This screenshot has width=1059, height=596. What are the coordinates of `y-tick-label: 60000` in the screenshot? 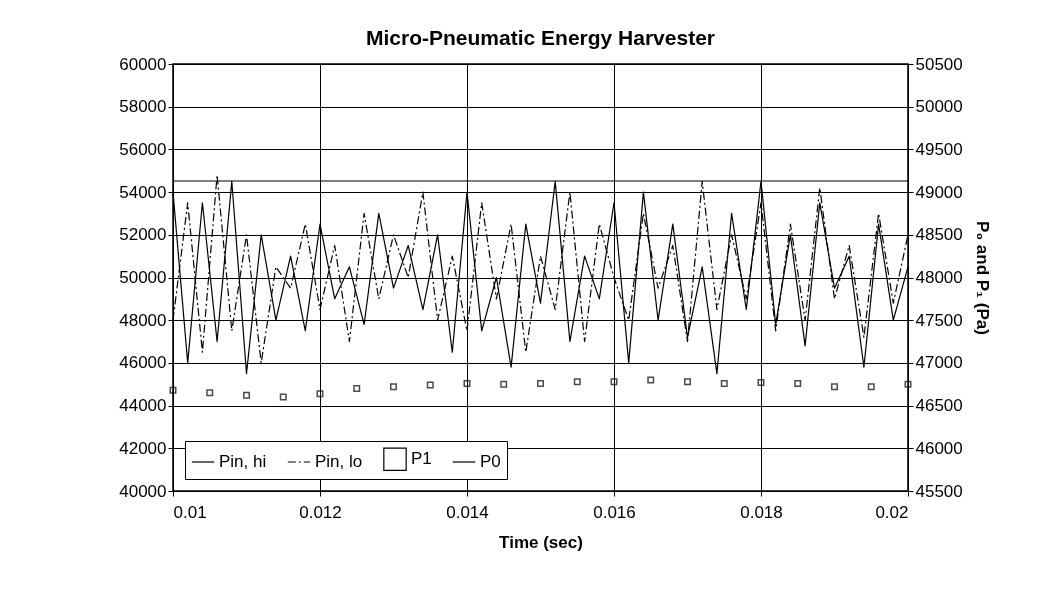 It's located at (143, 64).